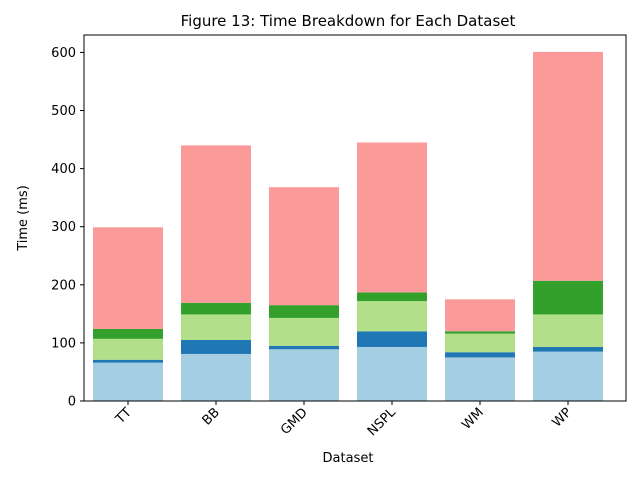 The image size is (640, 480). Describe the element at coordinates (23, 218) in the screenshot. I see `y-axis-label: Time (ms)` at that location.